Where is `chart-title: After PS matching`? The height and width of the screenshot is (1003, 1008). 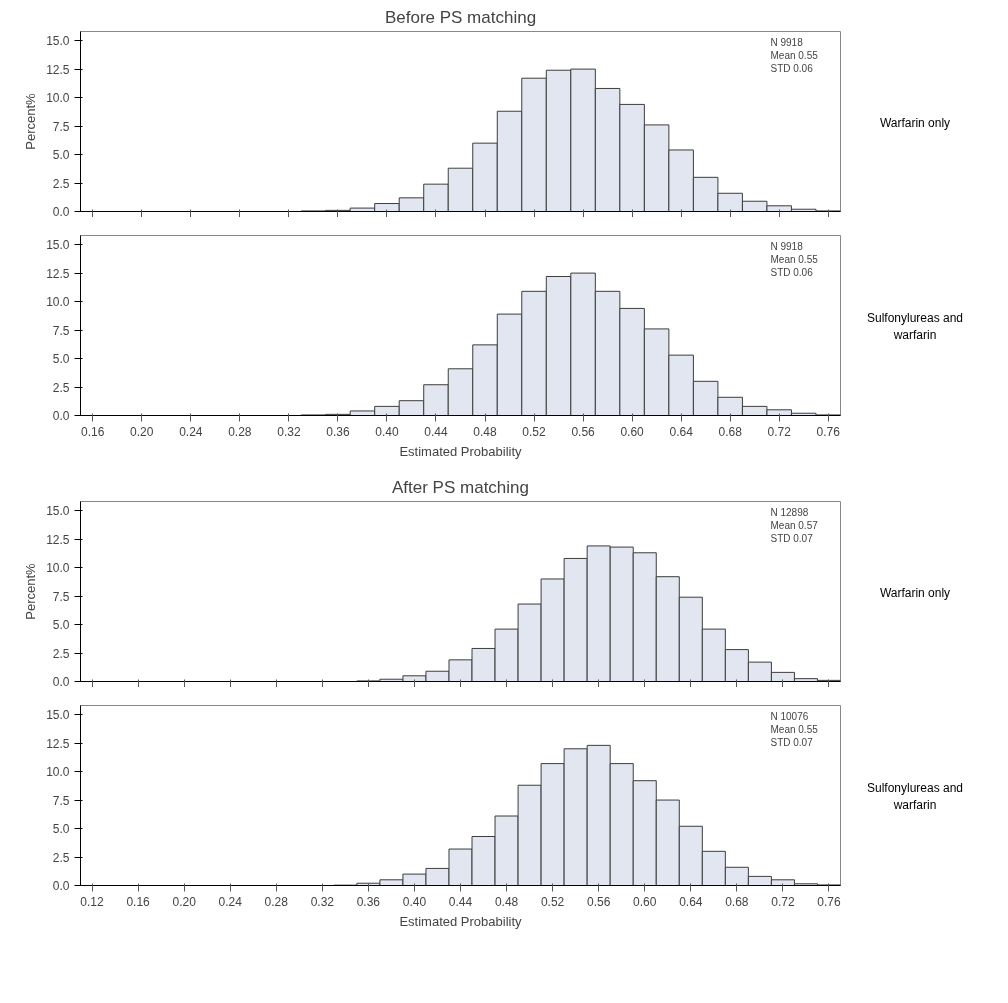 chart-title: After PS matching is located at coordinates (461, 487).